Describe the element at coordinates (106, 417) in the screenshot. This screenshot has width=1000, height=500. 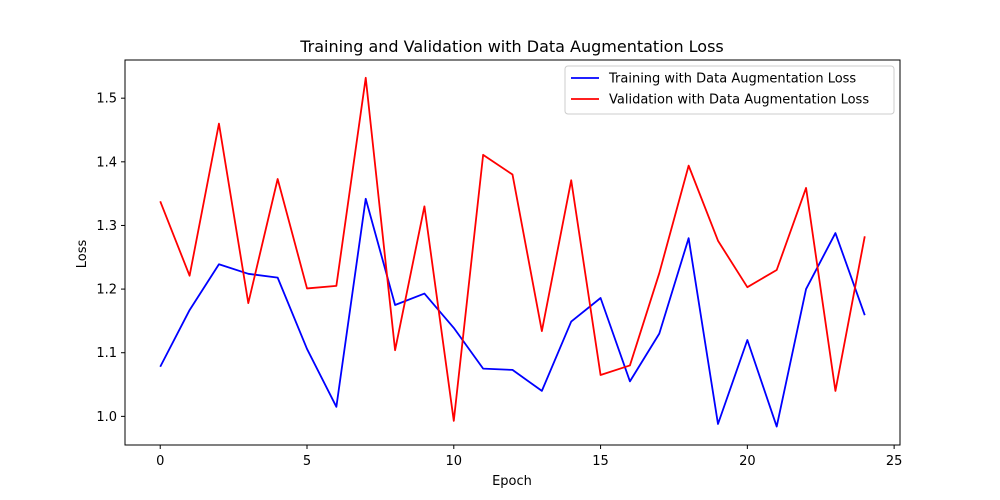
I see `y-tick-label: 1.0` at that location.